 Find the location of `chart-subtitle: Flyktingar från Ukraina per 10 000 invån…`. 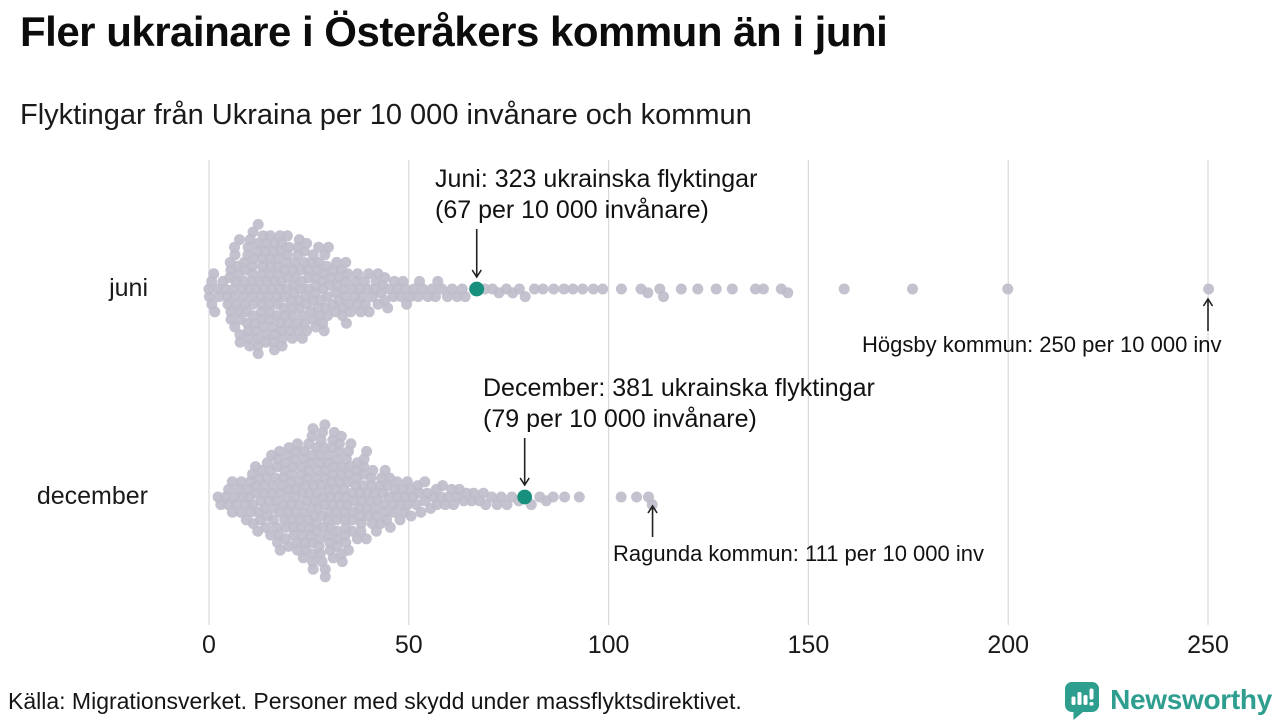

chart-subtitle: Flyktingar från Ukraina per 10 000 invån… is located at coordinates (386, 115).